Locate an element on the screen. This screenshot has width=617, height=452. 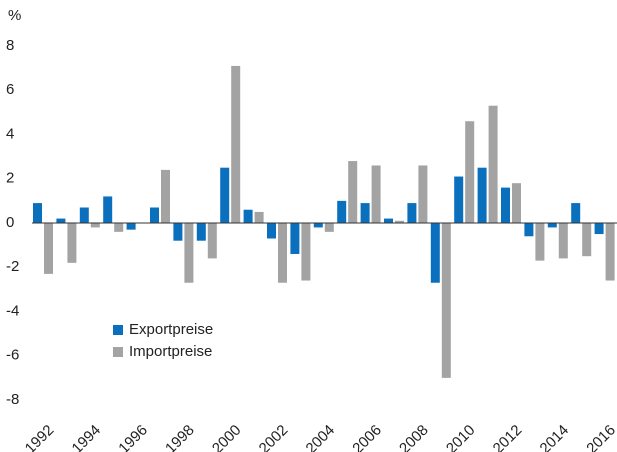
y-tick-label: 4 is located at coordinates (10, 133).